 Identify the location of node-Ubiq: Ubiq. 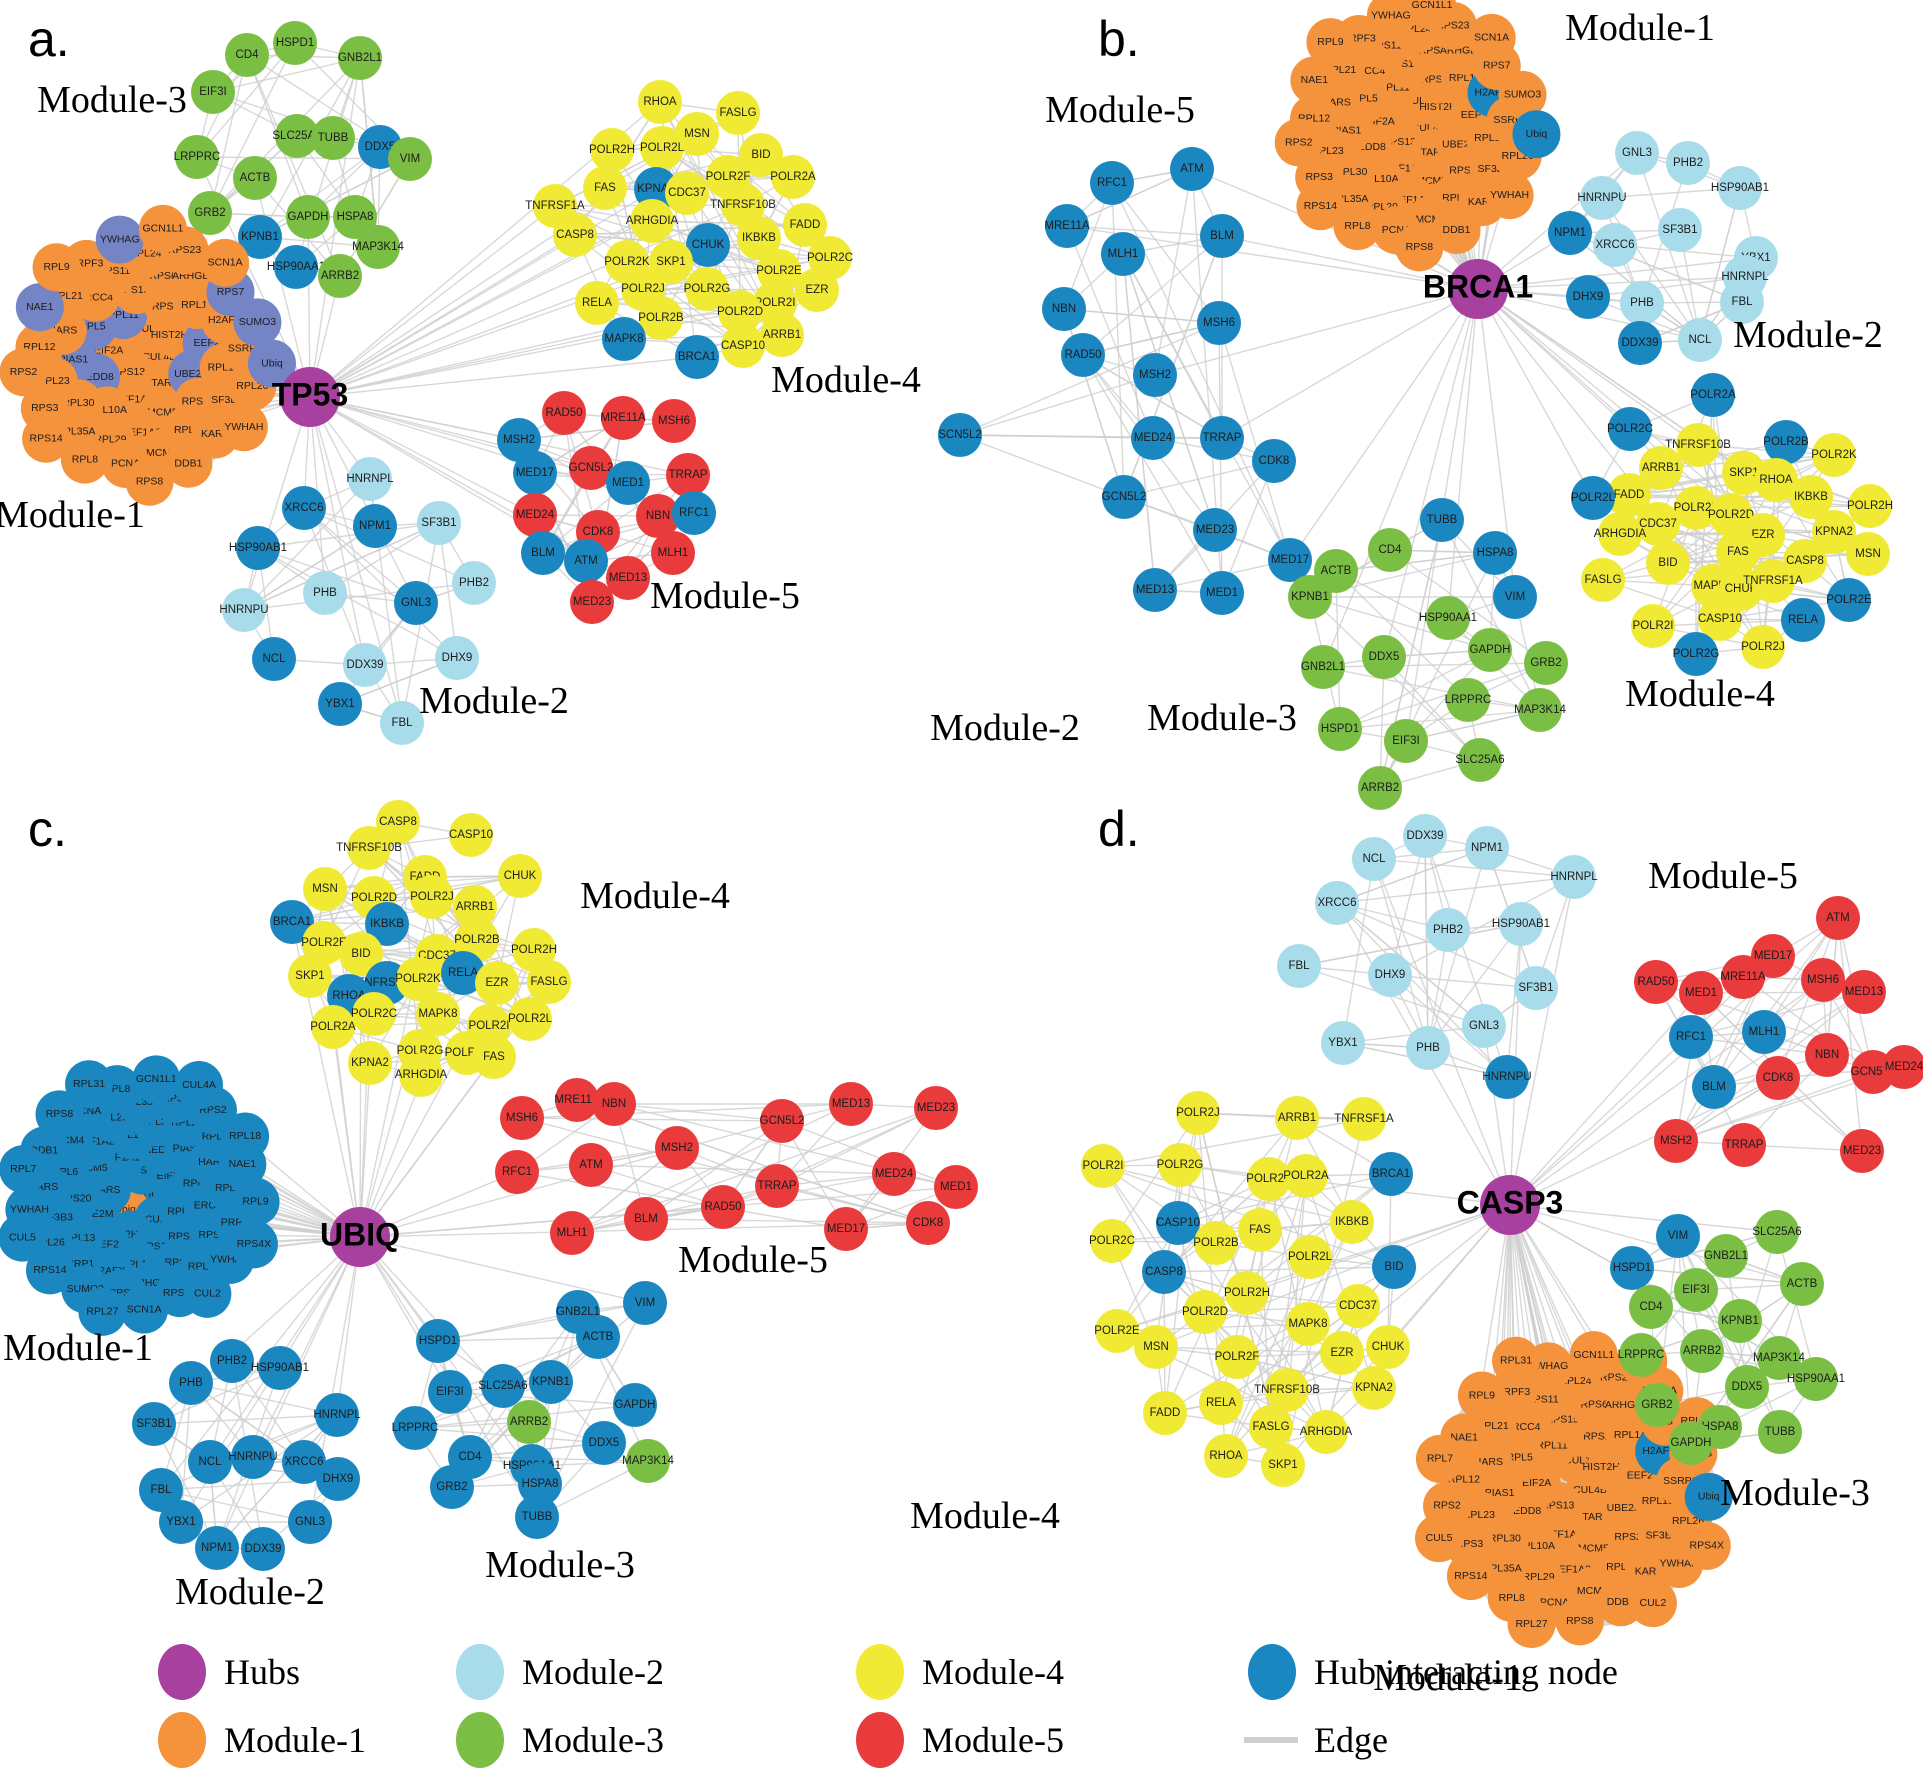
(1708, 1496).